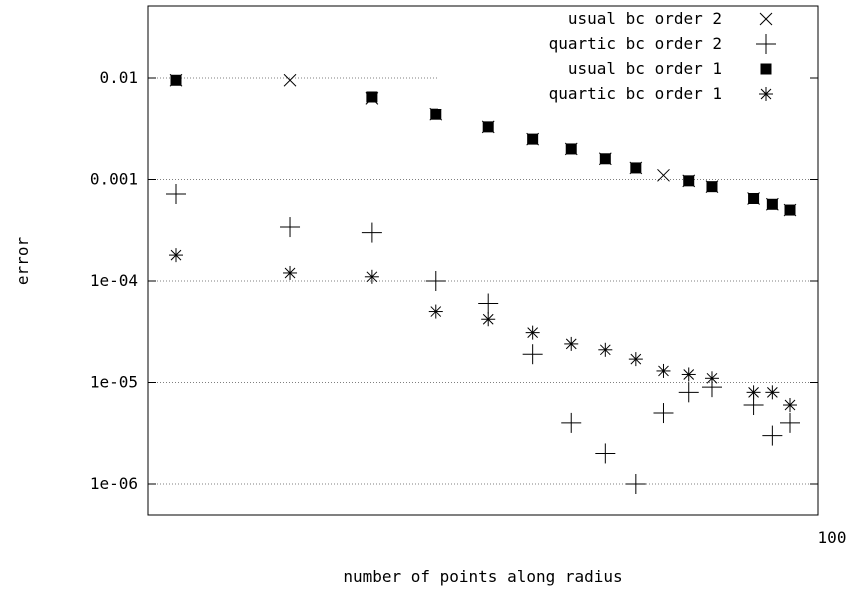  I want to click on y-tick-label: 0.001, so click(114, 179).